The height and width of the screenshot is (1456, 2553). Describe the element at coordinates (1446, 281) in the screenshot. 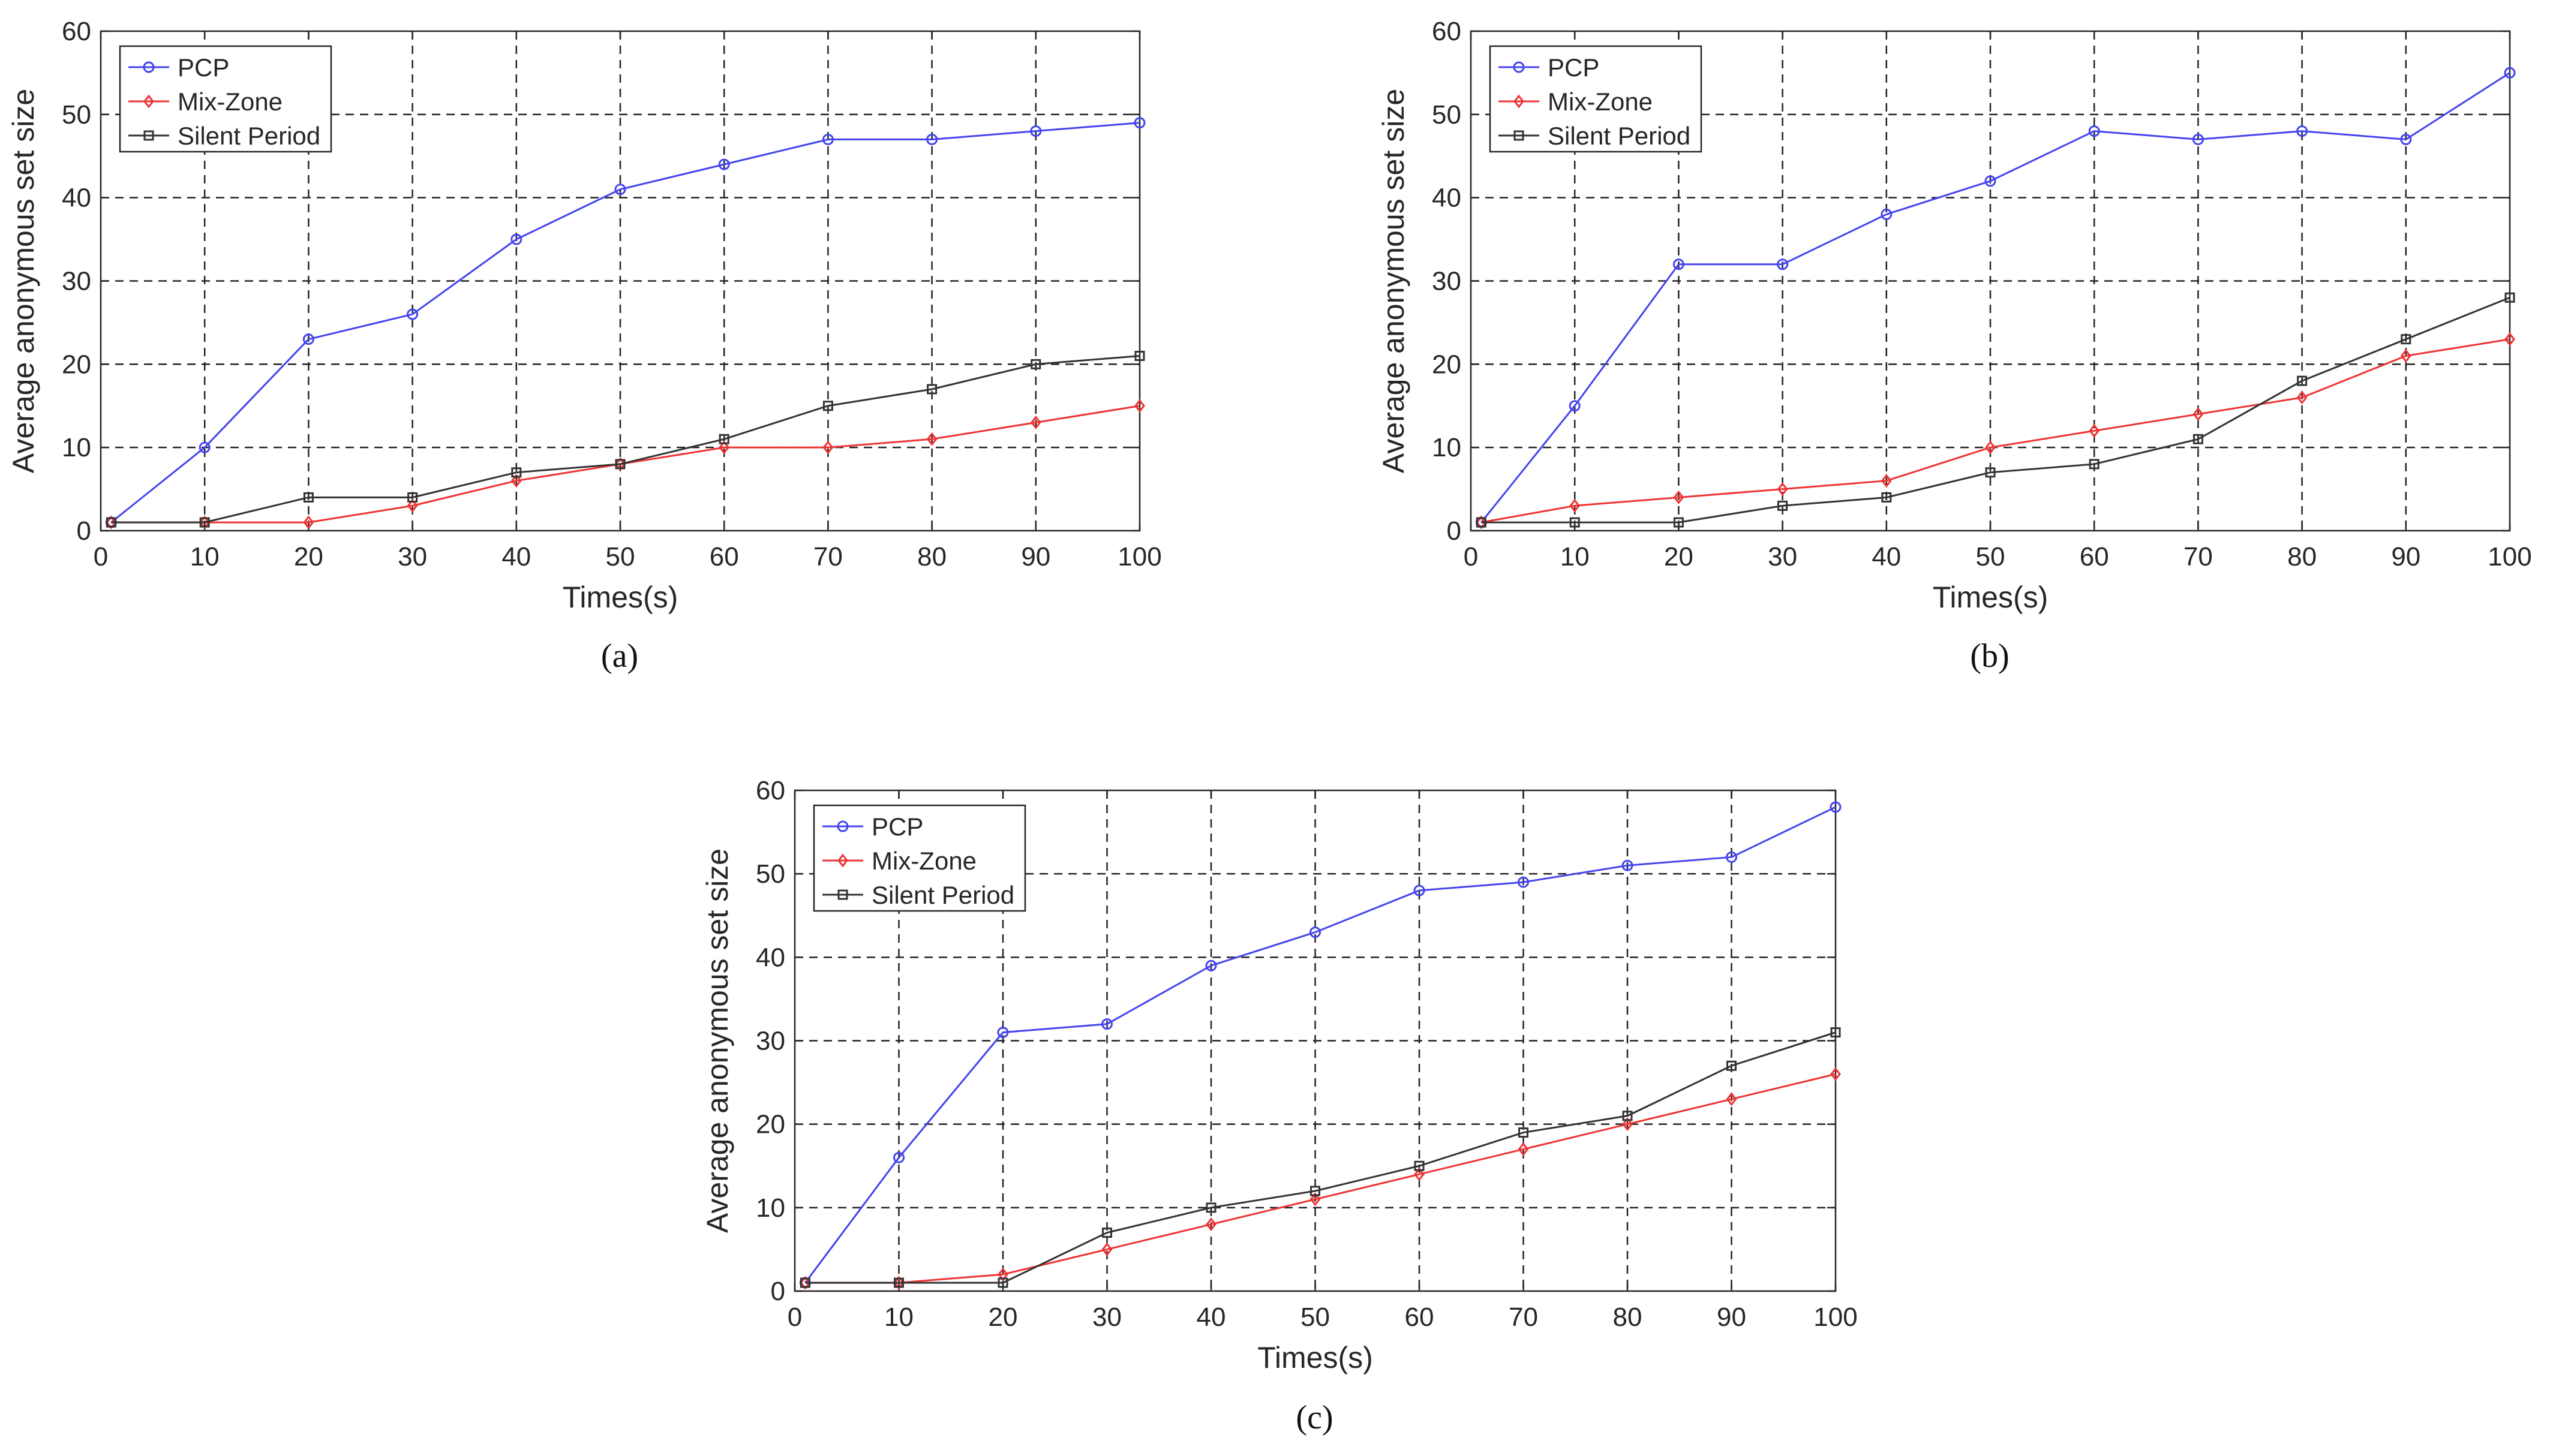

I see `y-tick-label: 30` at that location.